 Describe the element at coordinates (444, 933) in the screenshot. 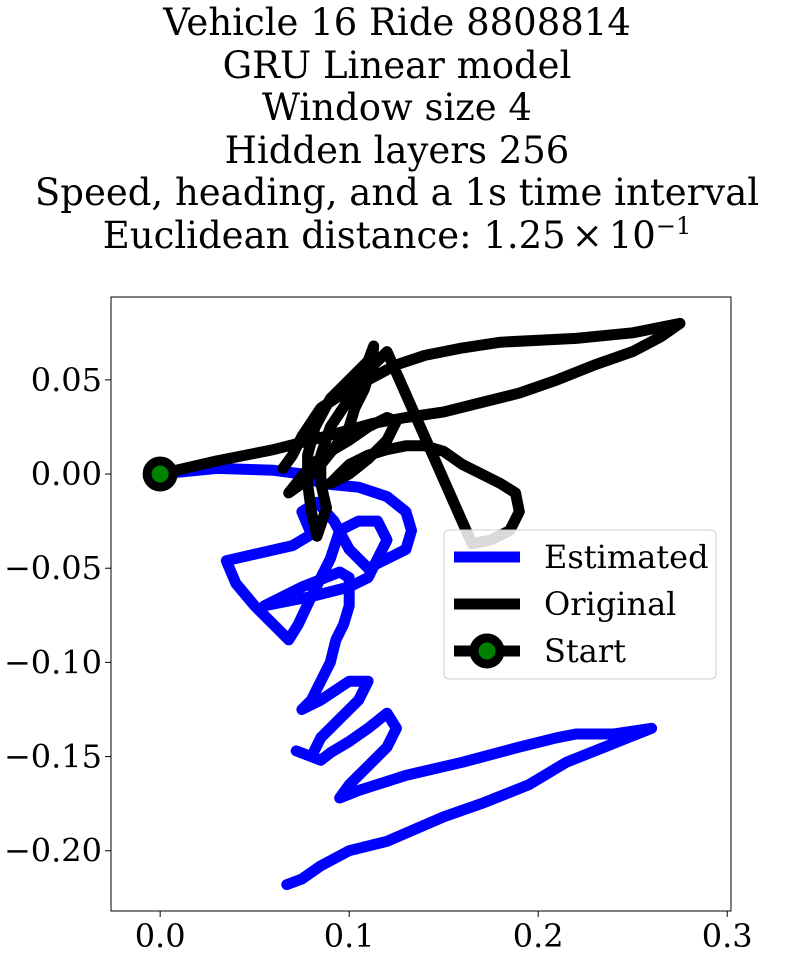

I see `x-axis: 0.0 0.1 0.2 0.3` at that location.